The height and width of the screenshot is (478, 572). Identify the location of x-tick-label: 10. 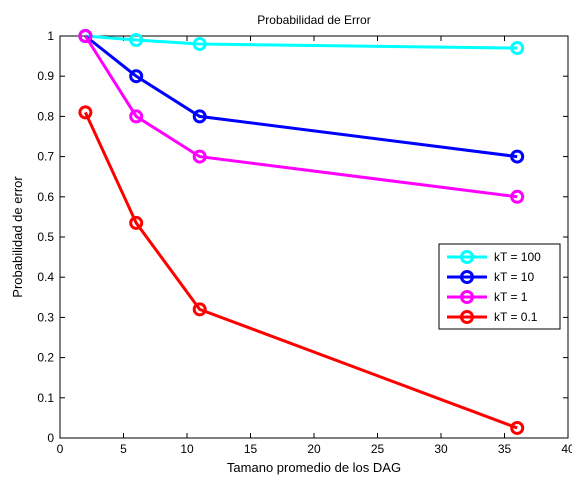
(187, 449).